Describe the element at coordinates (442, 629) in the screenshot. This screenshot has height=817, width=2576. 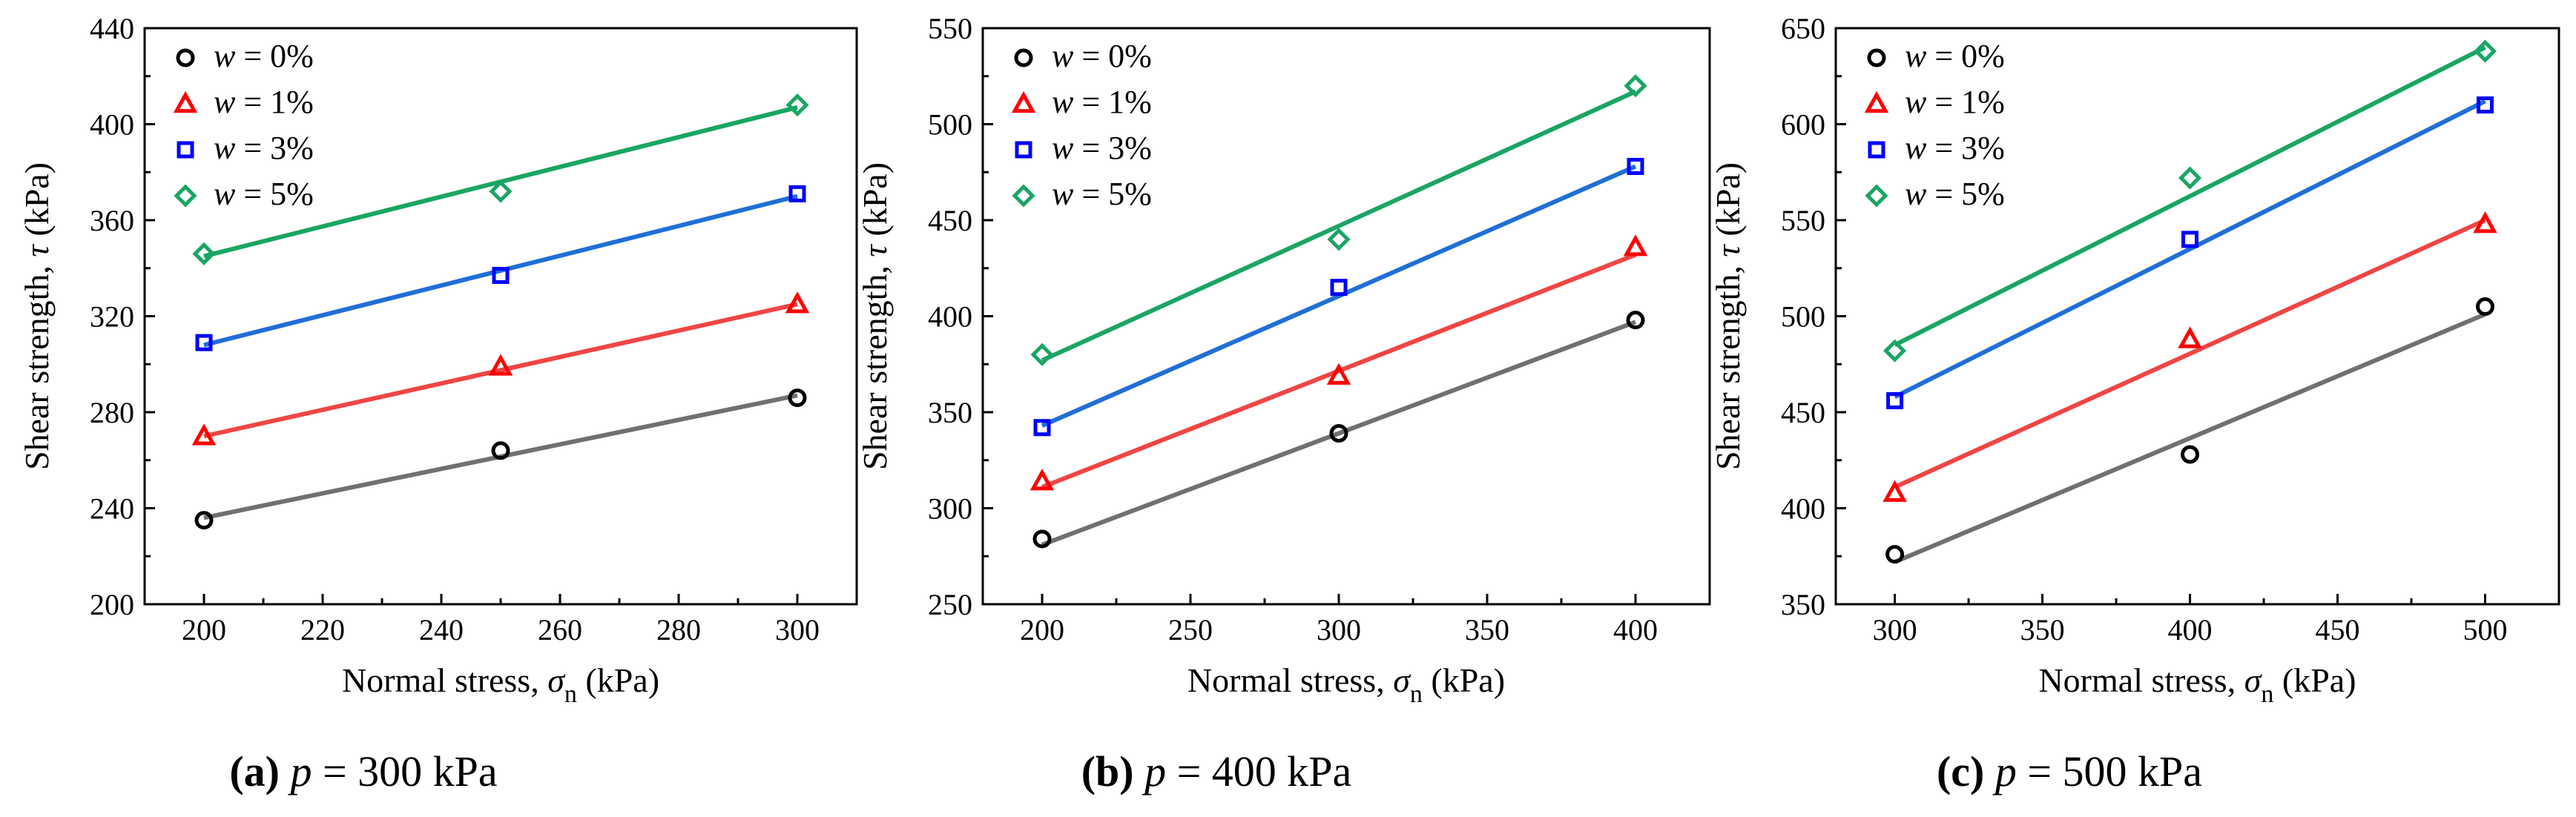
I see `x-tick-label: 240` at that location.